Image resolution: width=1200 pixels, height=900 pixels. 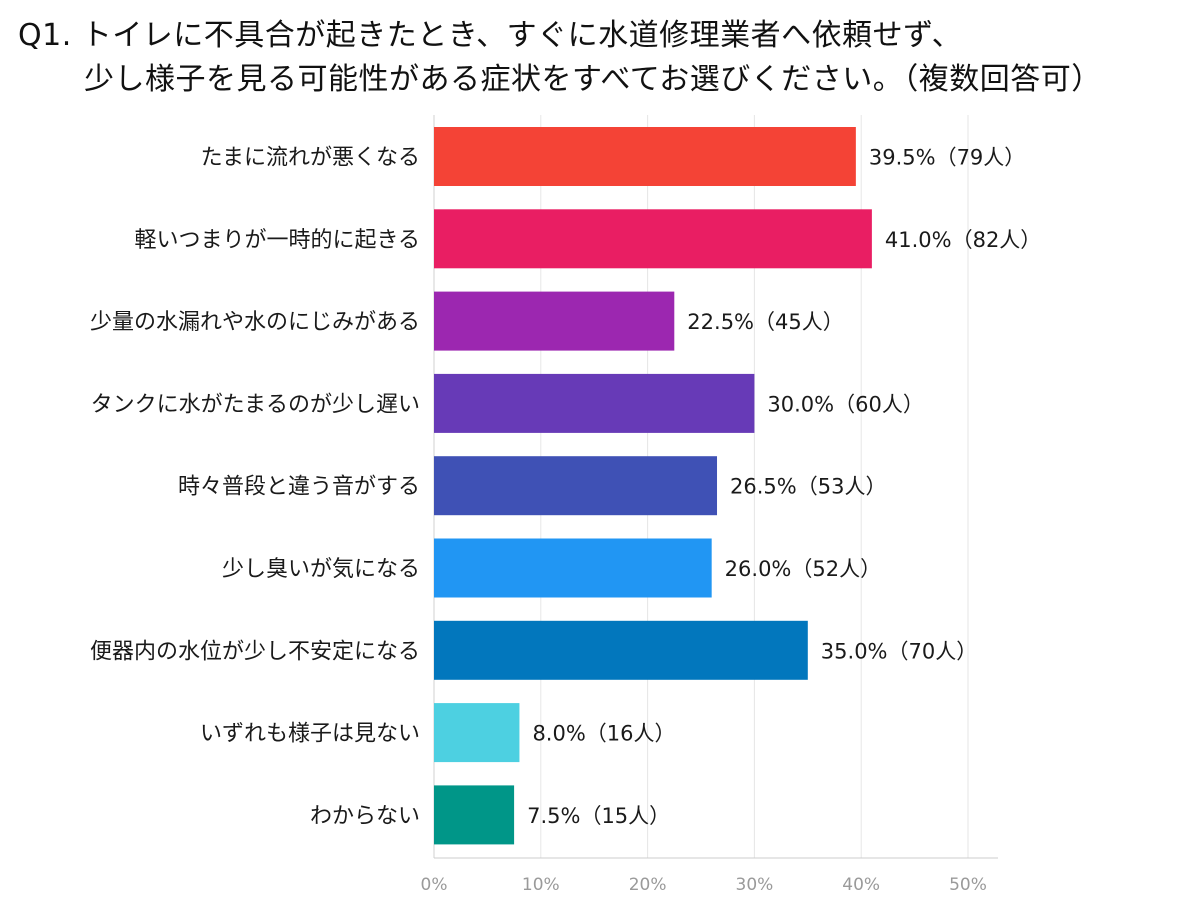 What do you see at coordinates (765, 322) in the screenshot?
I see `data-label: 22.5%（45人）` at bounding box center [765, 322].